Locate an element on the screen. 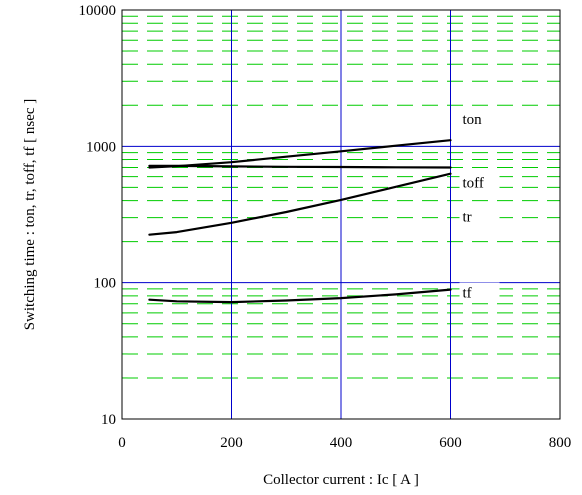  y-tick-label: 100 is located at coordinates (105, 284).